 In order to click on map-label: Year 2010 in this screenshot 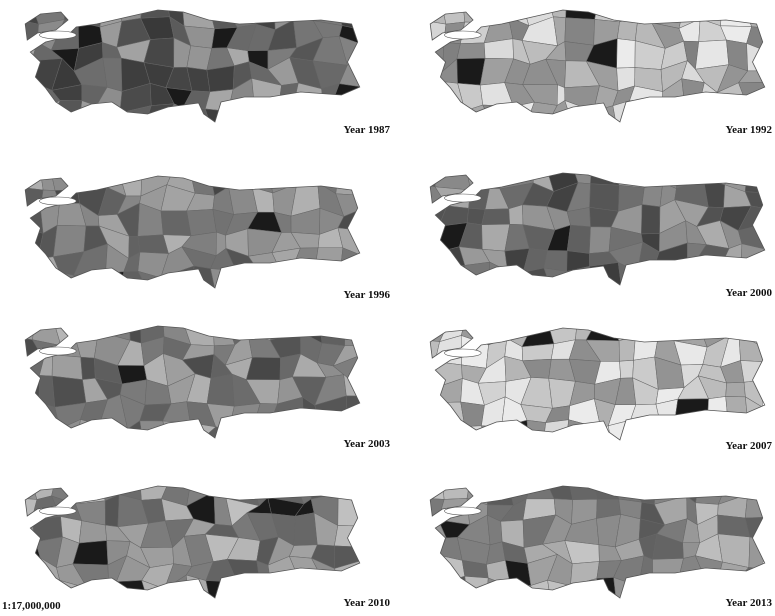, I will do `click(366, 603)`.